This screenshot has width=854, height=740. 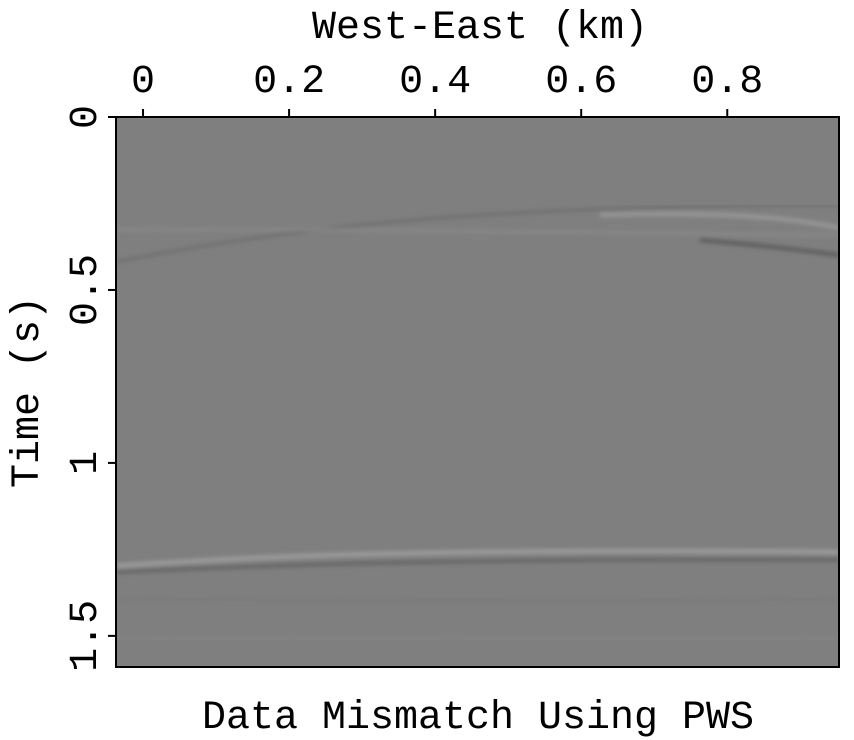 What do you see at coordinates (143, 82) in the screenshot?
I see `x-tick-label: 0` at bounding box center [143, 82].